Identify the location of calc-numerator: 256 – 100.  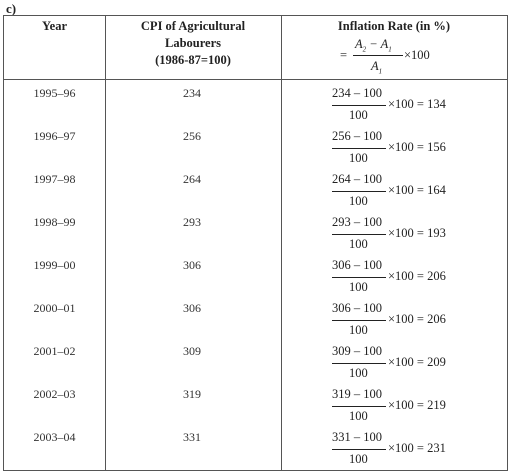
(357, 136).